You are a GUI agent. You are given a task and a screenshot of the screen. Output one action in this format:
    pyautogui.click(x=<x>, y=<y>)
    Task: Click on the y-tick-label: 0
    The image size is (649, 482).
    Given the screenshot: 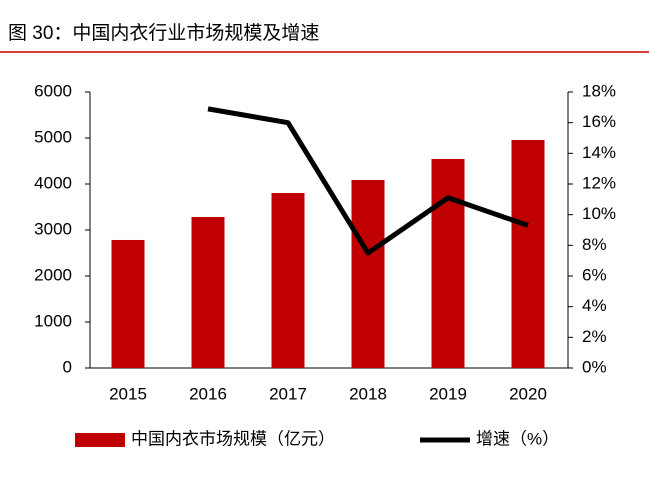 What is the action you would take?
    pyautogui.click(x=67, y=366)
    